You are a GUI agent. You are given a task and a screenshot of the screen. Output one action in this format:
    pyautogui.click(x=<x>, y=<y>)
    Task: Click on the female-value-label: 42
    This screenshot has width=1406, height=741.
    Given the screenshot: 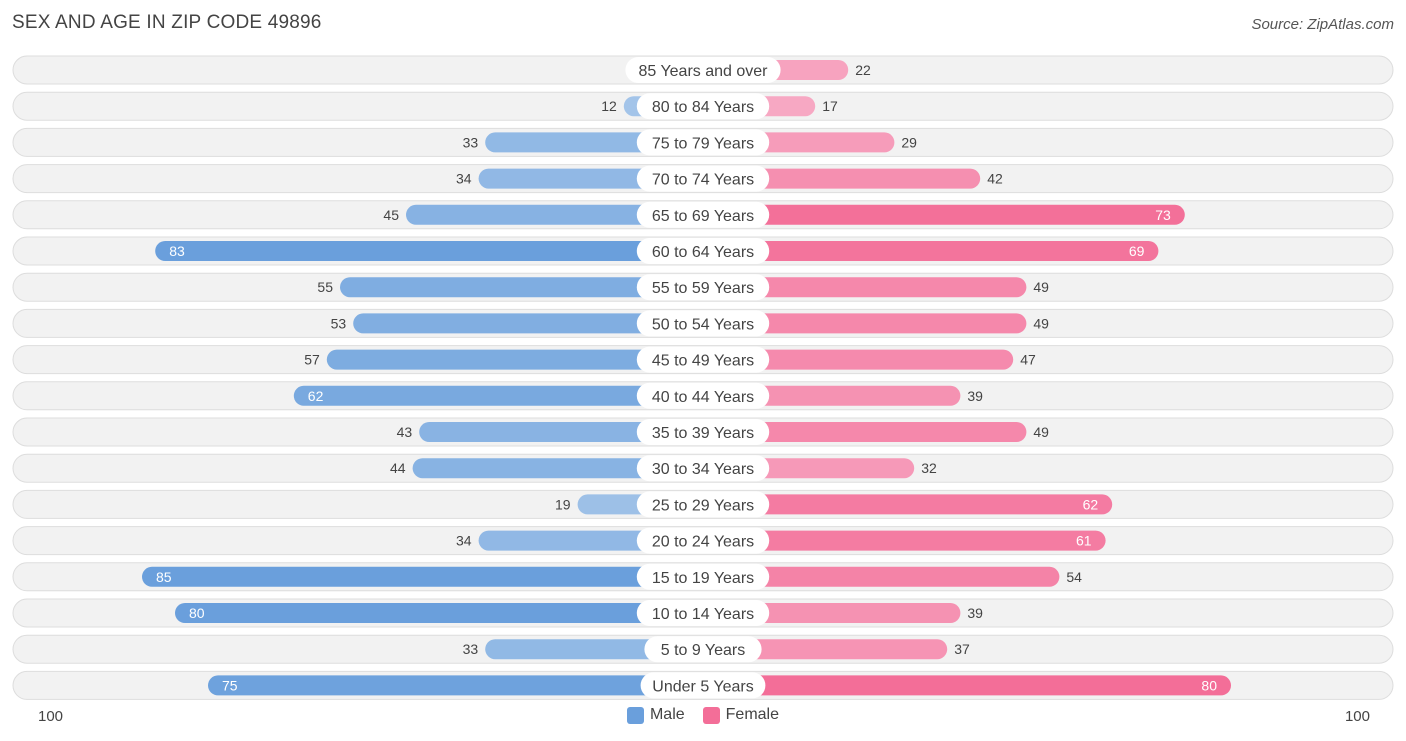 What is the action you would take?
    pyautogui.click(x=995, y=179)
    